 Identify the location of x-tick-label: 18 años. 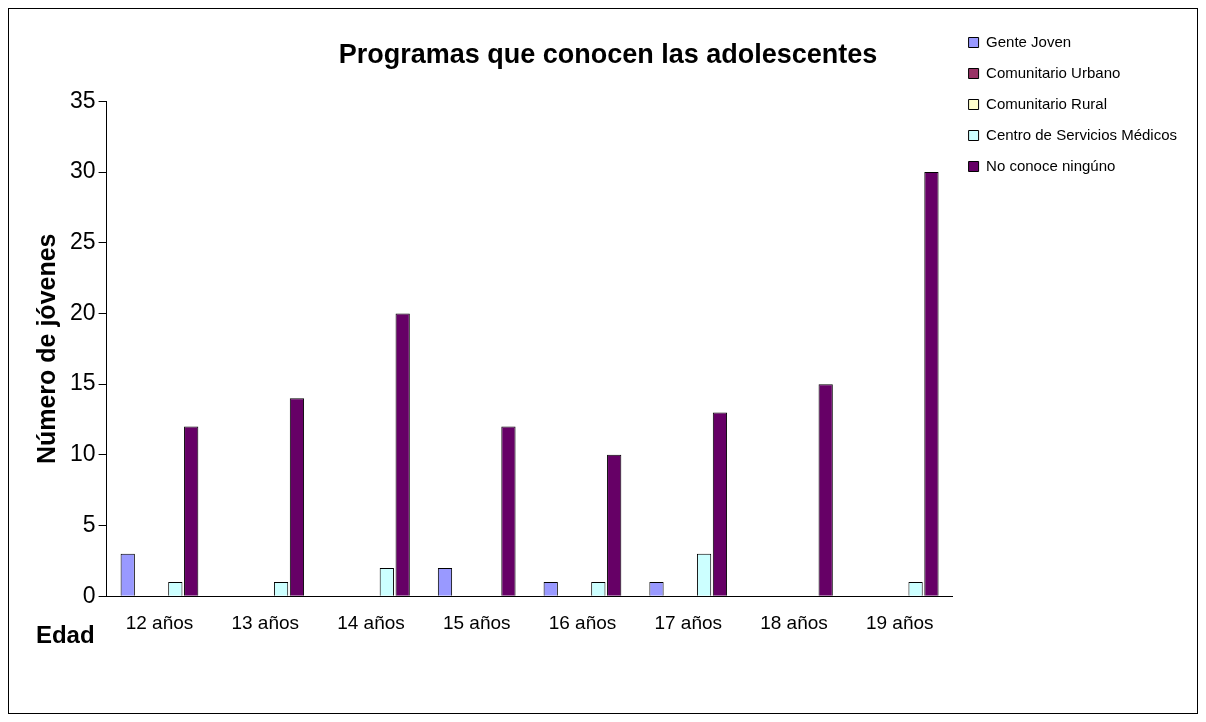
(794, 622).